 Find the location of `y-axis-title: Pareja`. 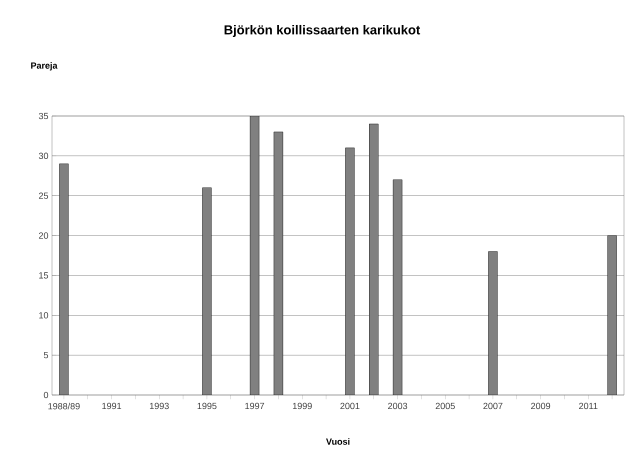

y-axis-title: Pareja is located at coordinates (44, 66).